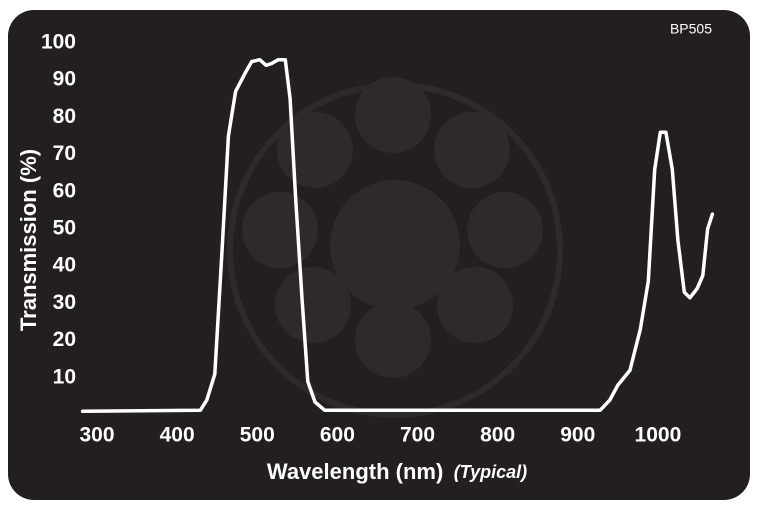  What do you see at coordinates (58, 42) in the screenshot?
I see `y-tick-label: 100` at bounding box center [58, 42].